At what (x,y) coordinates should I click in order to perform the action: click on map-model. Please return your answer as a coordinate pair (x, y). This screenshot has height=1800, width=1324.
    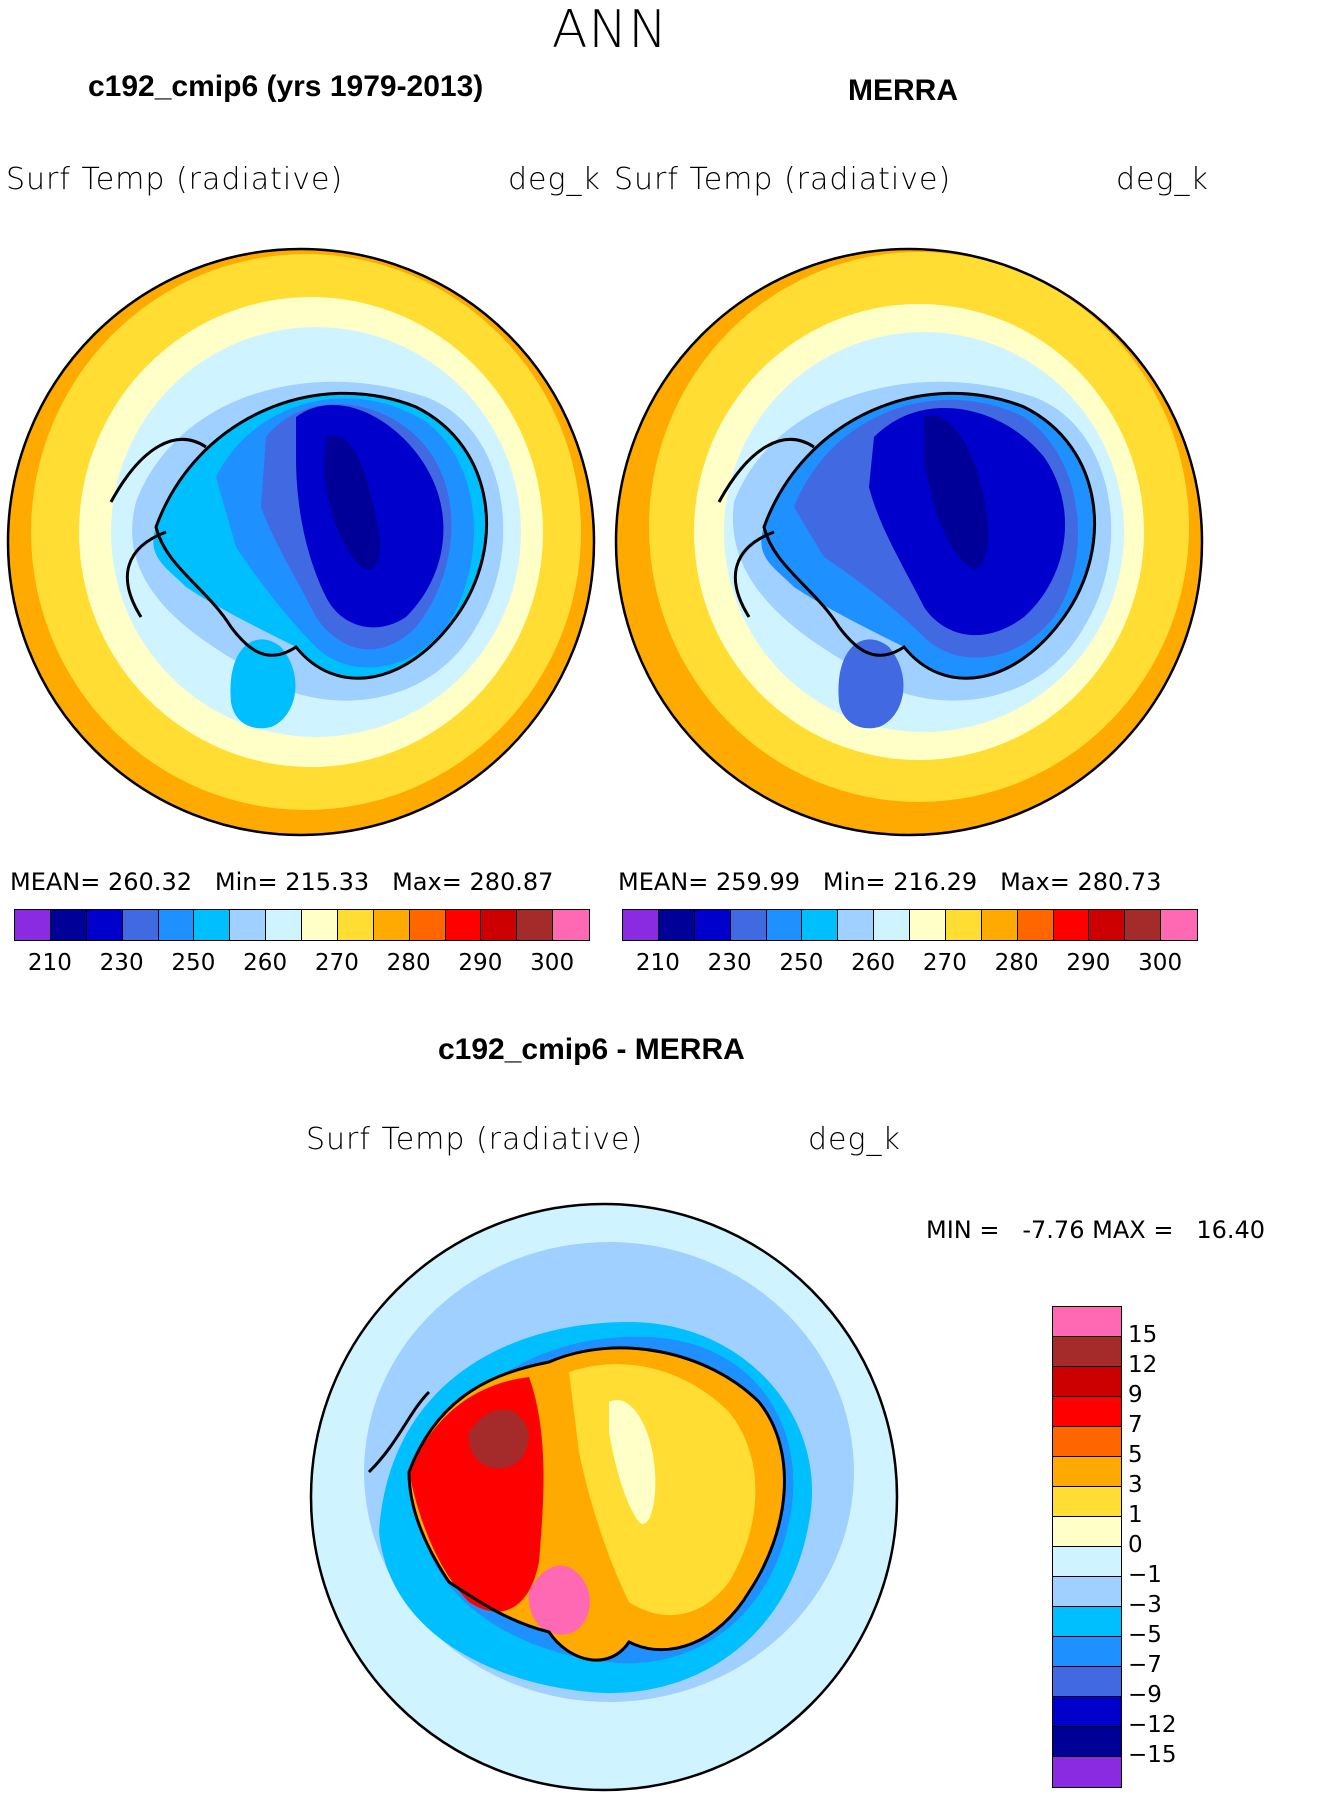
    Looking at the image, I should click on (301, 542).